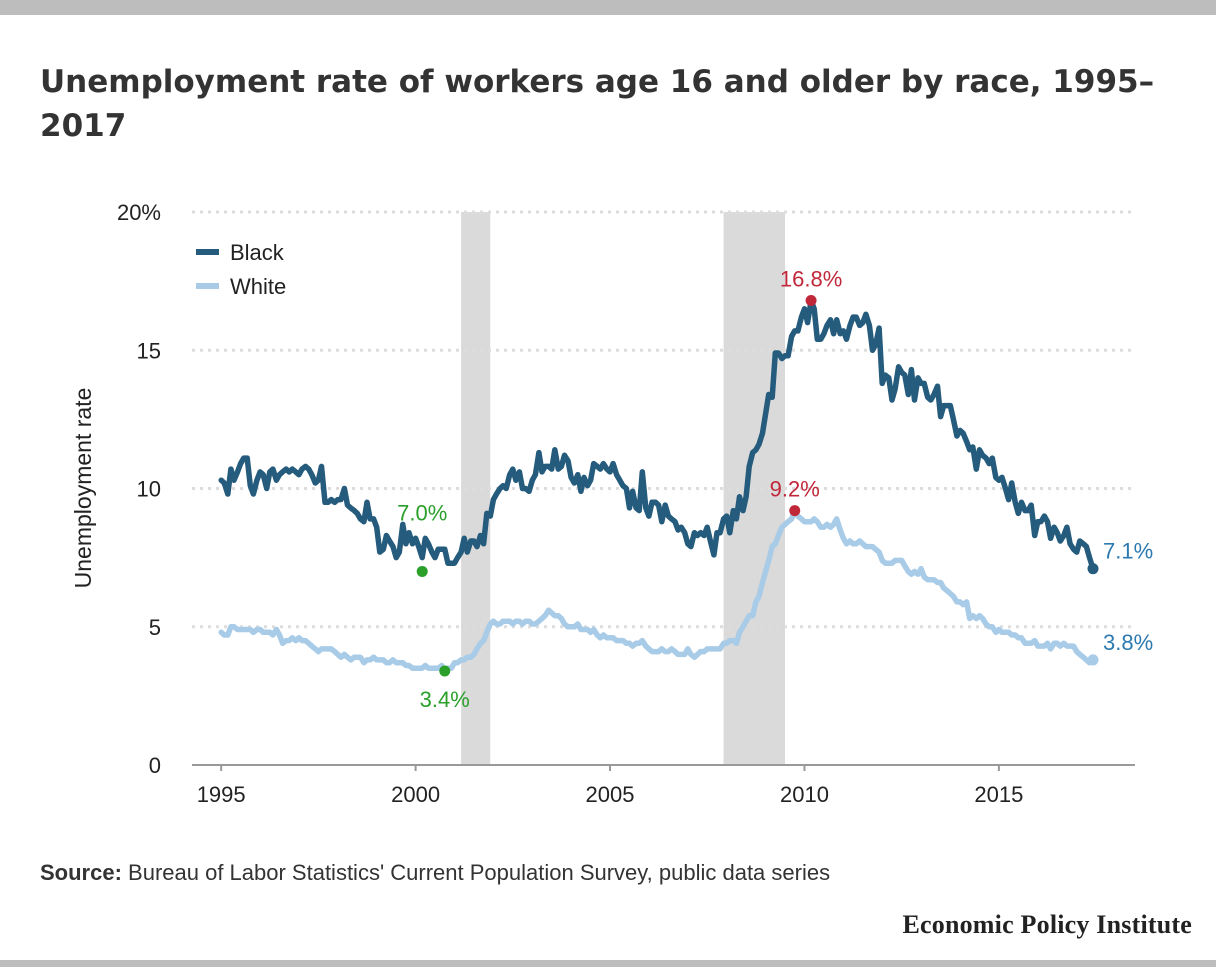 The width and height of the screenshot is (1216, 967). Describe the element at coordinates (795, 511) in the screenshot. I see `white-max-marker` at that location.